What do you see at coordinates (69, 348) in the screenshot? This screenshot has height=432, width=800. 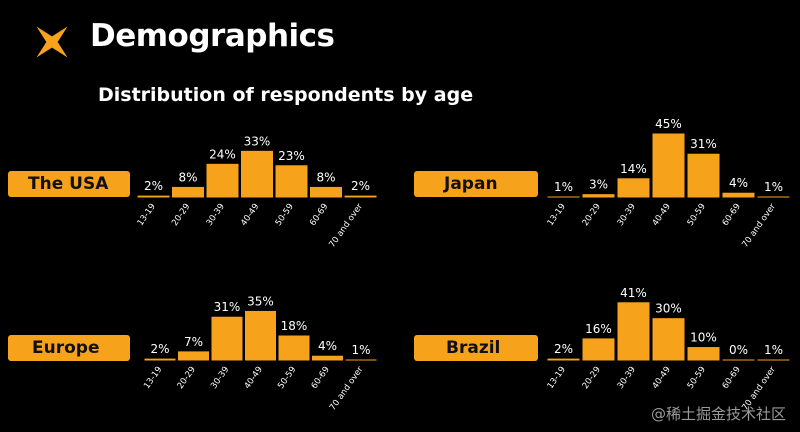 I see `region-label-europe: Europe` at bounding box center [69, 348].